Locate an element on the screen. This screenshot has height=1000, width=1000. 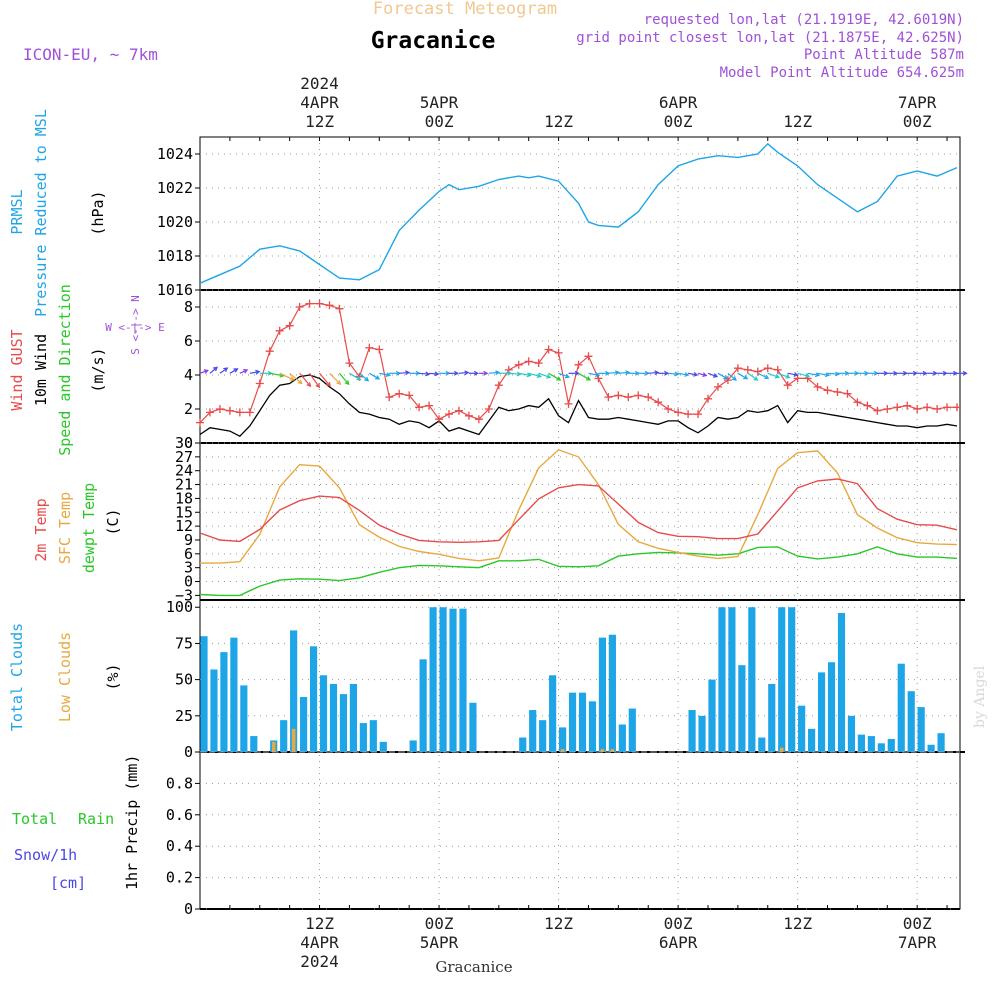
top-time-label: 6APR is located at coordinates (678, 102).